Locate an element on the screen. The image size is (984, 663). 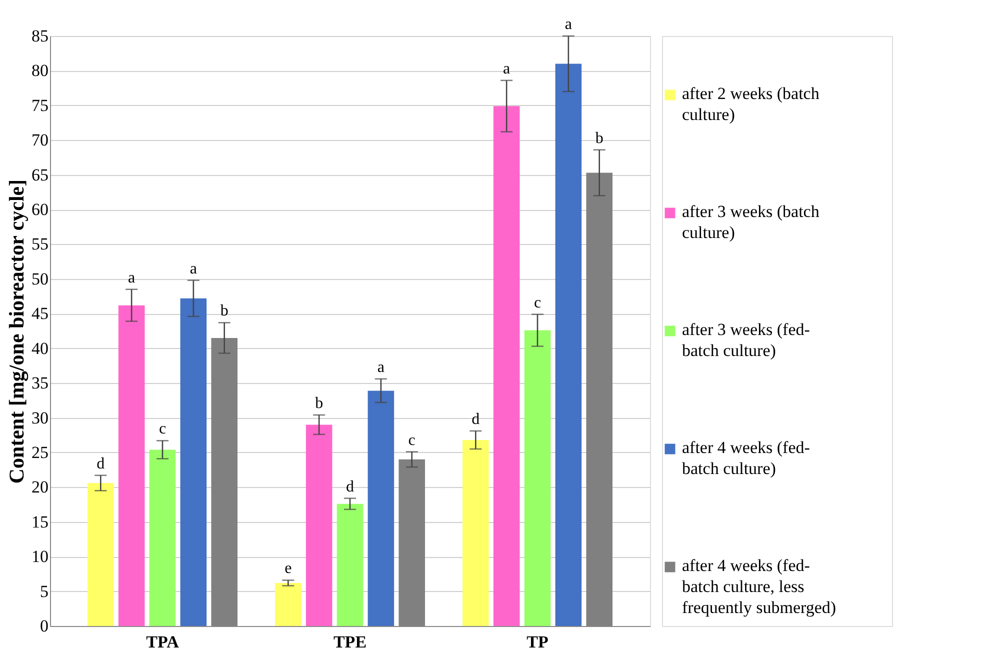
y-tick-label: 50 is located at coordinates (40, 278).